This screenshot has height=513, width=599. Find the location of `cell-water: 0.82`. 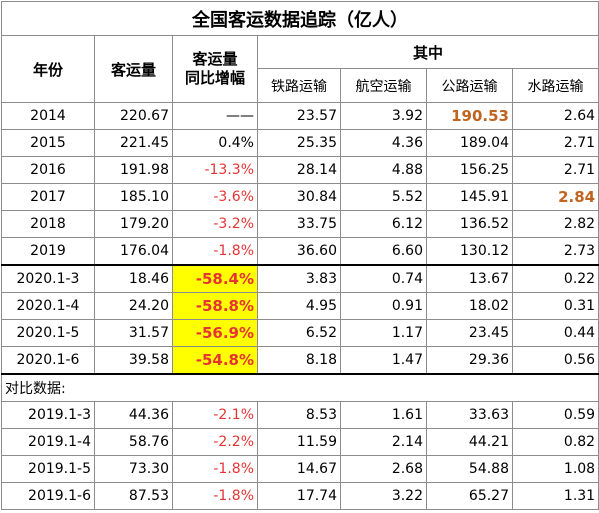

cell-water: 0.82 is located at coordinates (555, 442).